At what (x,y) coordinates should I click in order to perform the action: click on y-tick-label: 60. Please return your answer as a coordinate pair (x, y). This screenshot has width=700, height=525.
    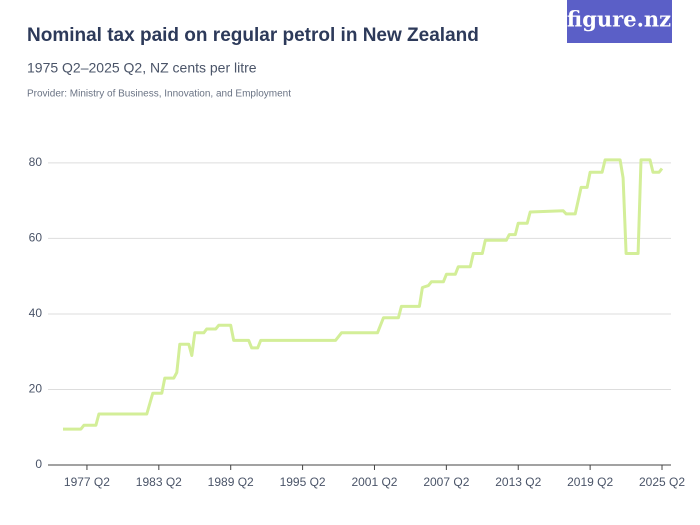
    Looking at the image, I should click on (36, 238).